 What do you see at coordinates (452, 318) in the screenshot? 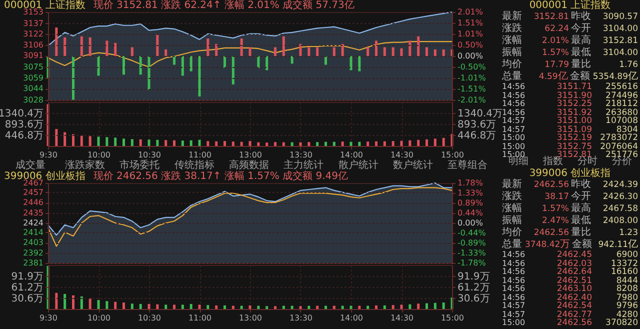
I see `x-tick-label: 15:00` at bounding box center [452, 318].